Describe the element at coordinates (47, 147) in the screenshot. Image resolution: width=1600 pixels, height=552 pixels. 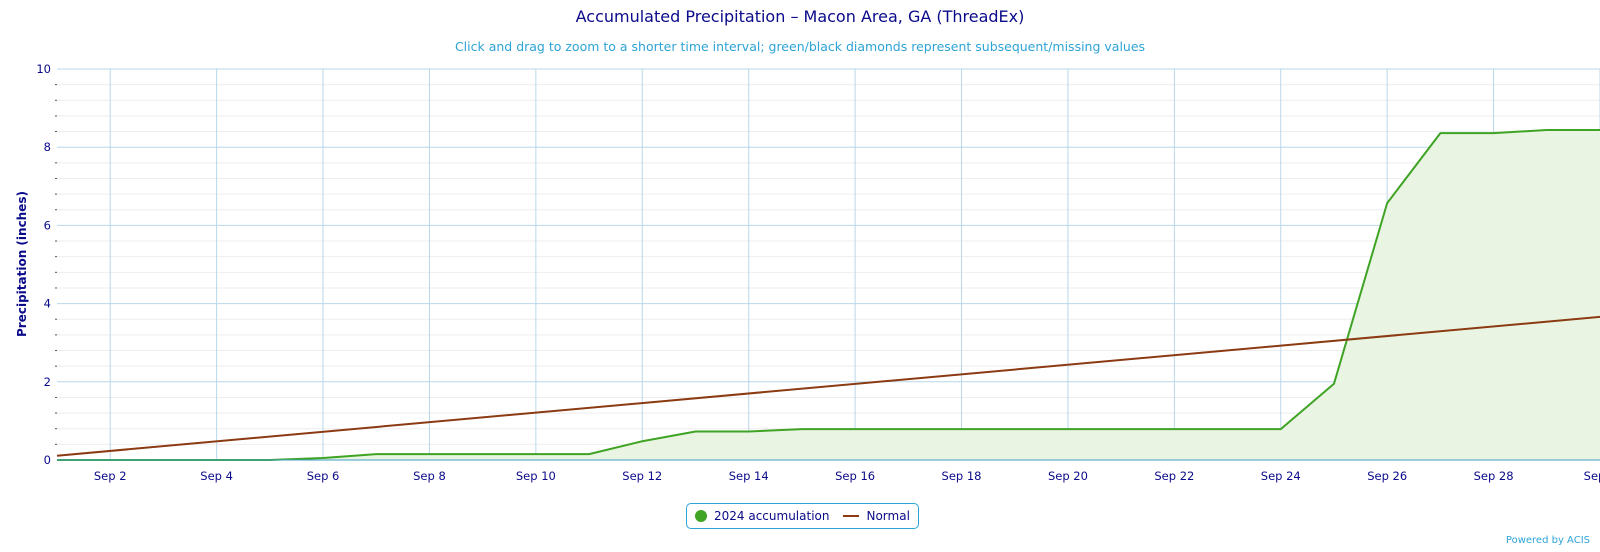
I see `y-tick-label: 8` at that location.